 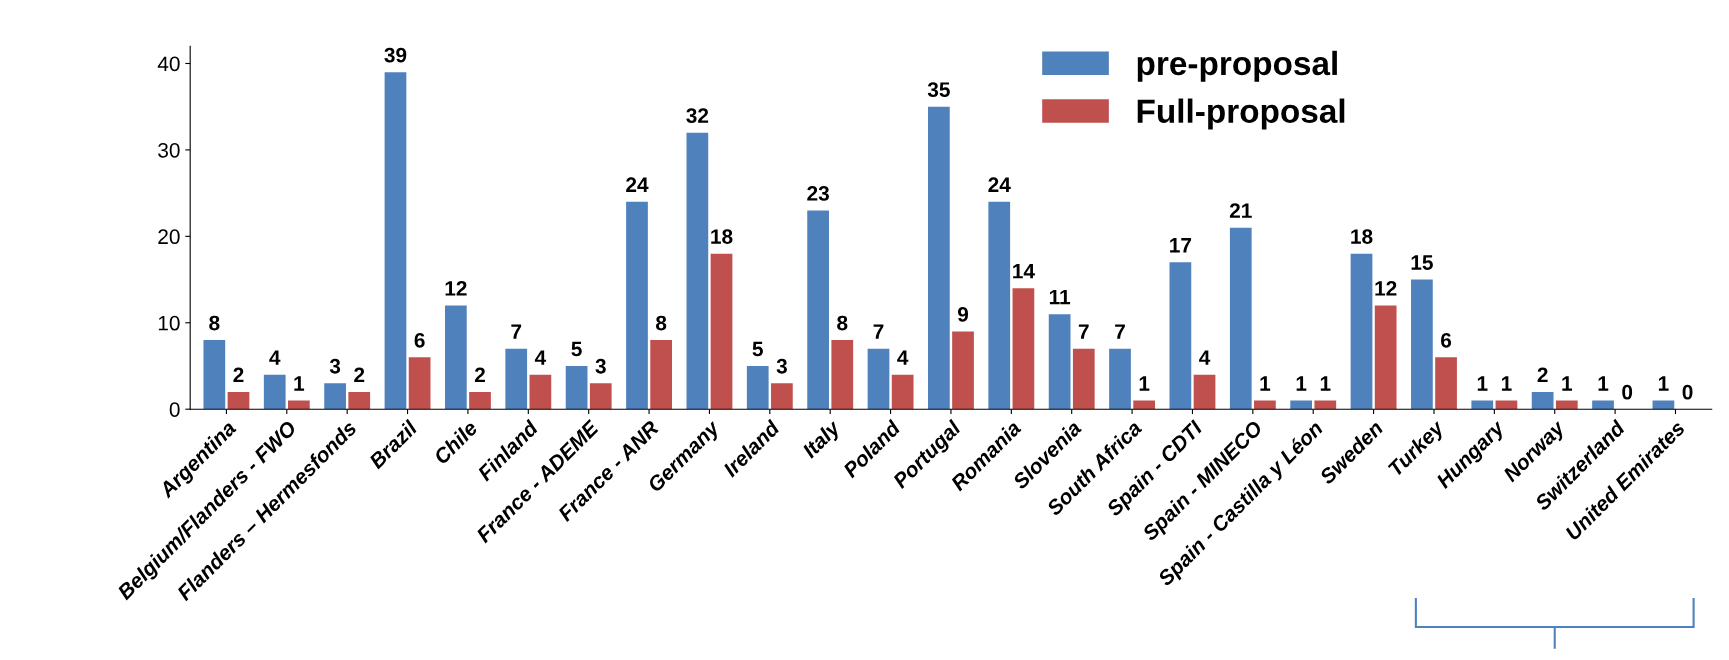 What do you see at coordinates (169, 150) in the screenshot?
I see `y-tick-label: 30` at bounding box center [169, 150].